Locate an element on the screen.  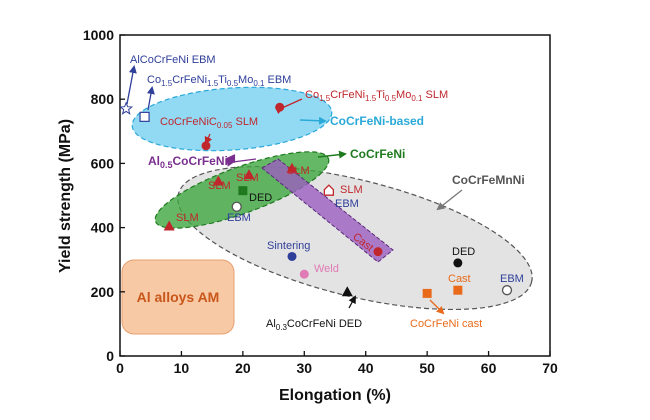
x-axis-label: Elongation (%) is located at coordinates (335, 395).